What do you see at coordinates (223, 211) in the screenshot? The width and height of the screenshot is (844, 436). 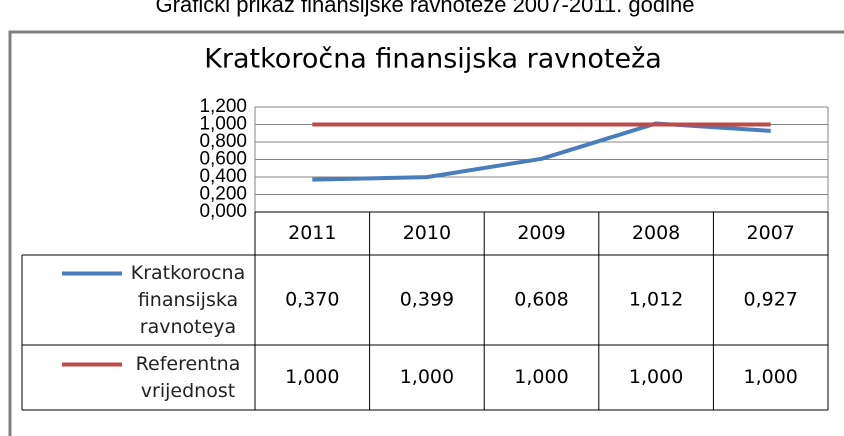 I see `y-tick-label: 0,000` at bounding box center [223, 211].